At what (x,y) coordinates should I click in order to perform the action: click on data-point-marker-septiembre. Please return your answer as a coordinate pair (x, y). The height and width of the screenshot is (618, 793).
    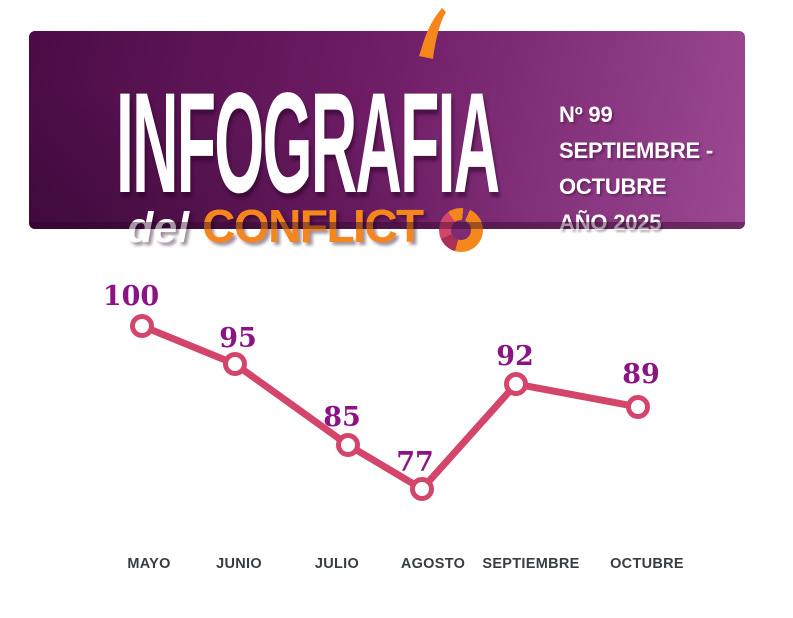
    Looking at the image, I should click on (516, 384).